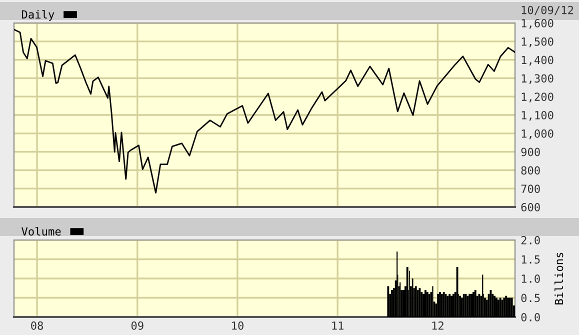 The width and height of the screenshot is (579, 335). What do you see at coordinates (438, 325) in the screenshot?
I see `x-tick-label: 12` at bounding box center [438, 325].